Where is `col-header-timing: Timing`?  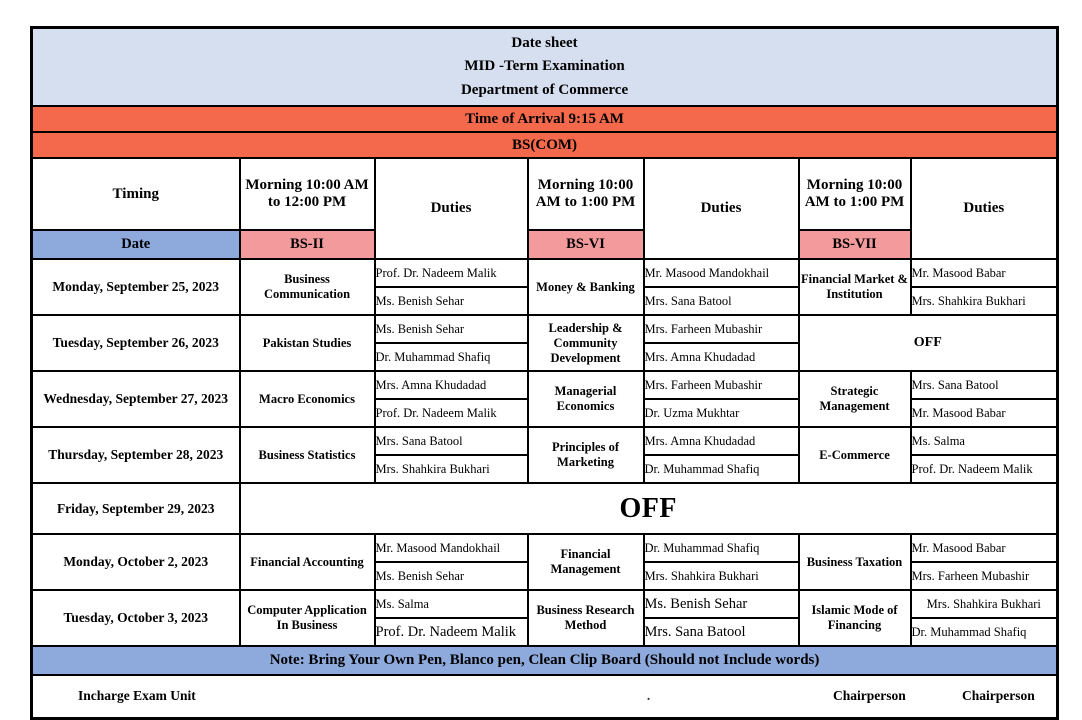
col-header-timing: Timing is located at coordinates (135, 194).